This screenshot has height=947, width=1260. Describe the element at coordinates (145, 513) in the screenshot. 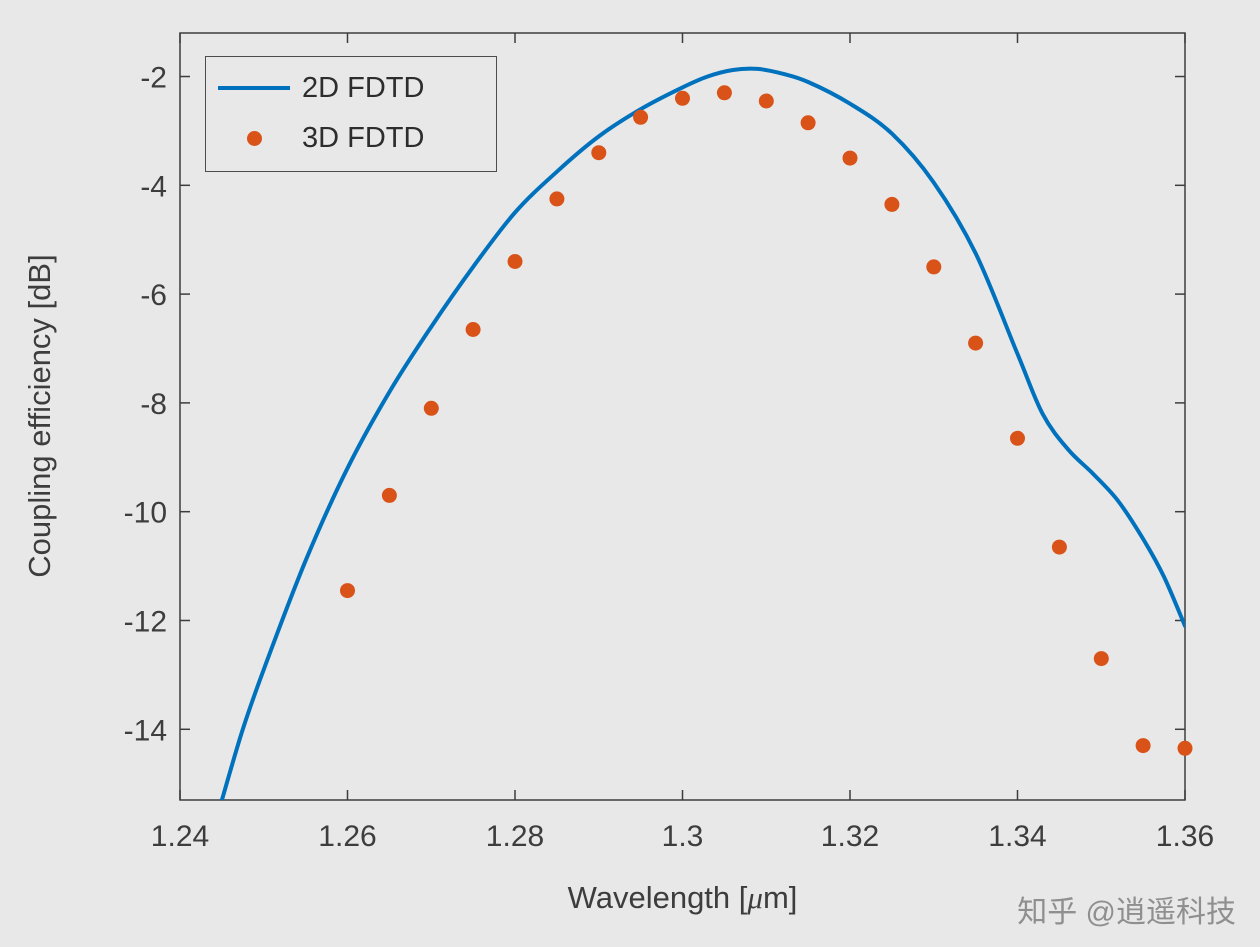

I see `y-tick-label: -10` at that location.